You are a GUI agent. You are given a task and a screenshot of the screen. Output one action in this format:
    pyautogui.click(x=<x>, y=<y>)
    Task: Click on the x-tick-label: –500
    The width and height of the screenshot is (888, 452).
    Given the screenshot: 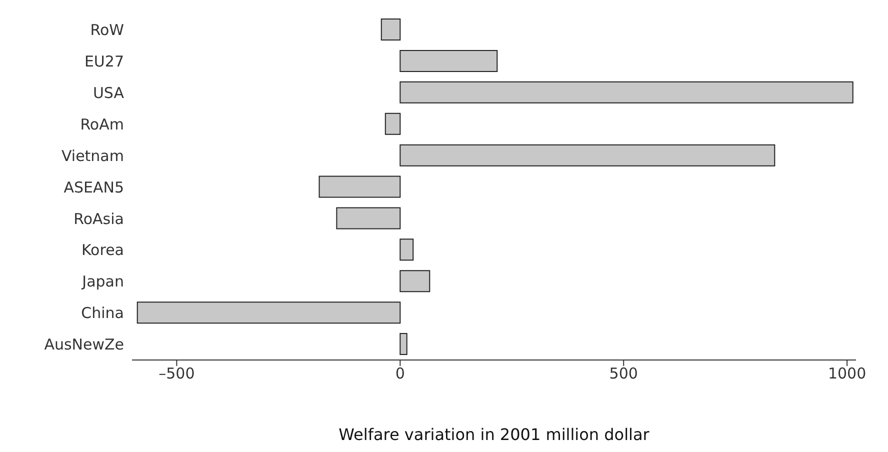 What is the action you would take?
    pyautogui.click(x=176, y=373)
    